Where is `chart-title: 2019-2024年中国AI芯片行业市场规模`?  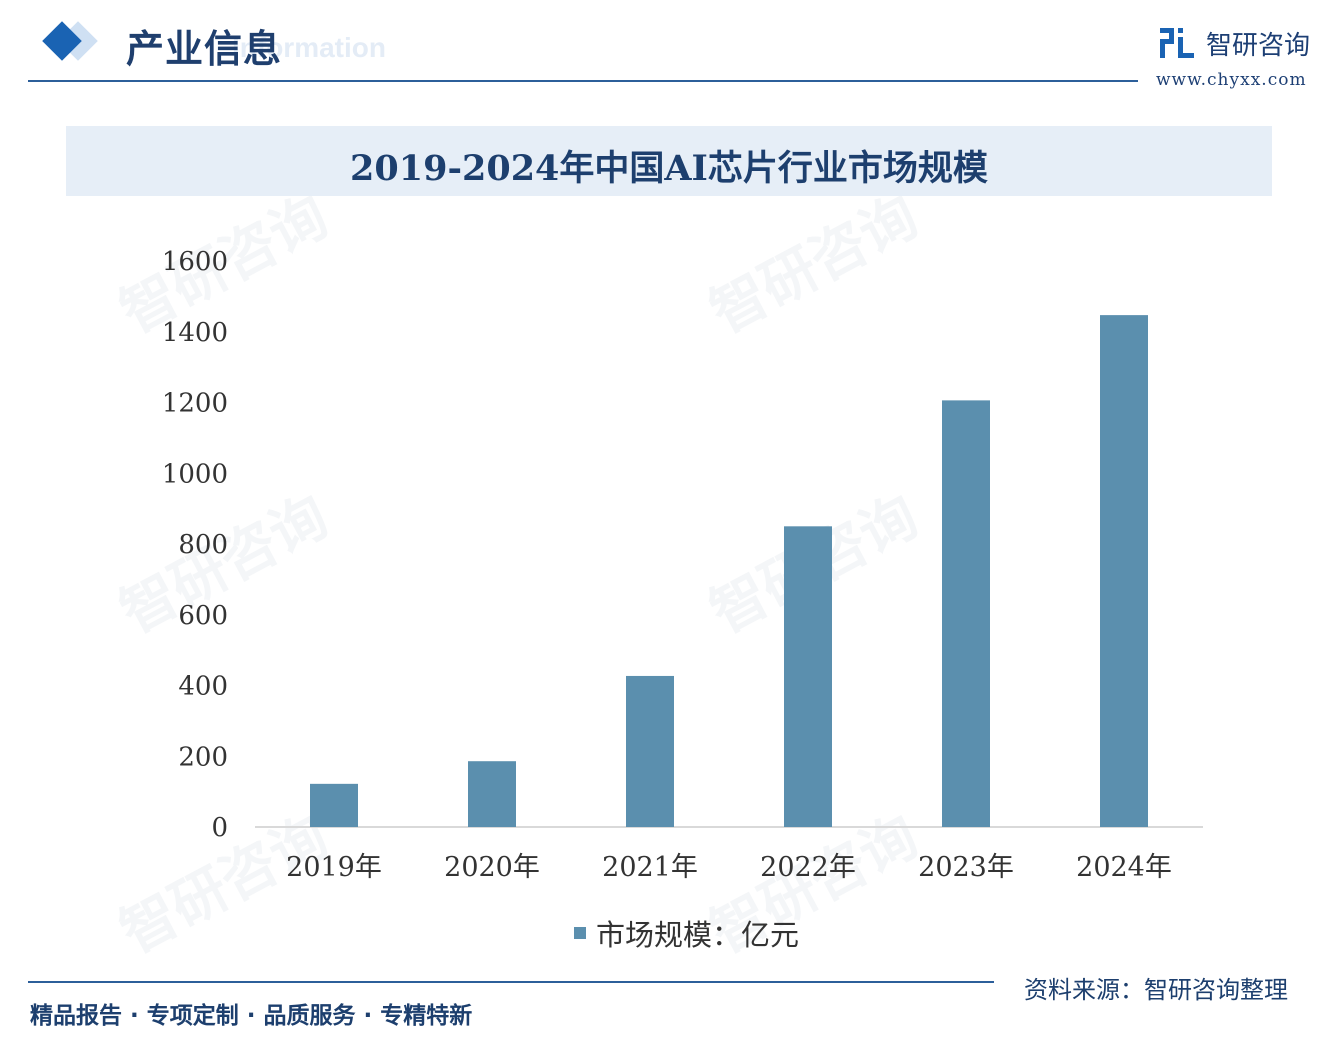 chart-title: 2019-2024年中国AI芯片行业市场规模 is located at coordinates (669, 168).